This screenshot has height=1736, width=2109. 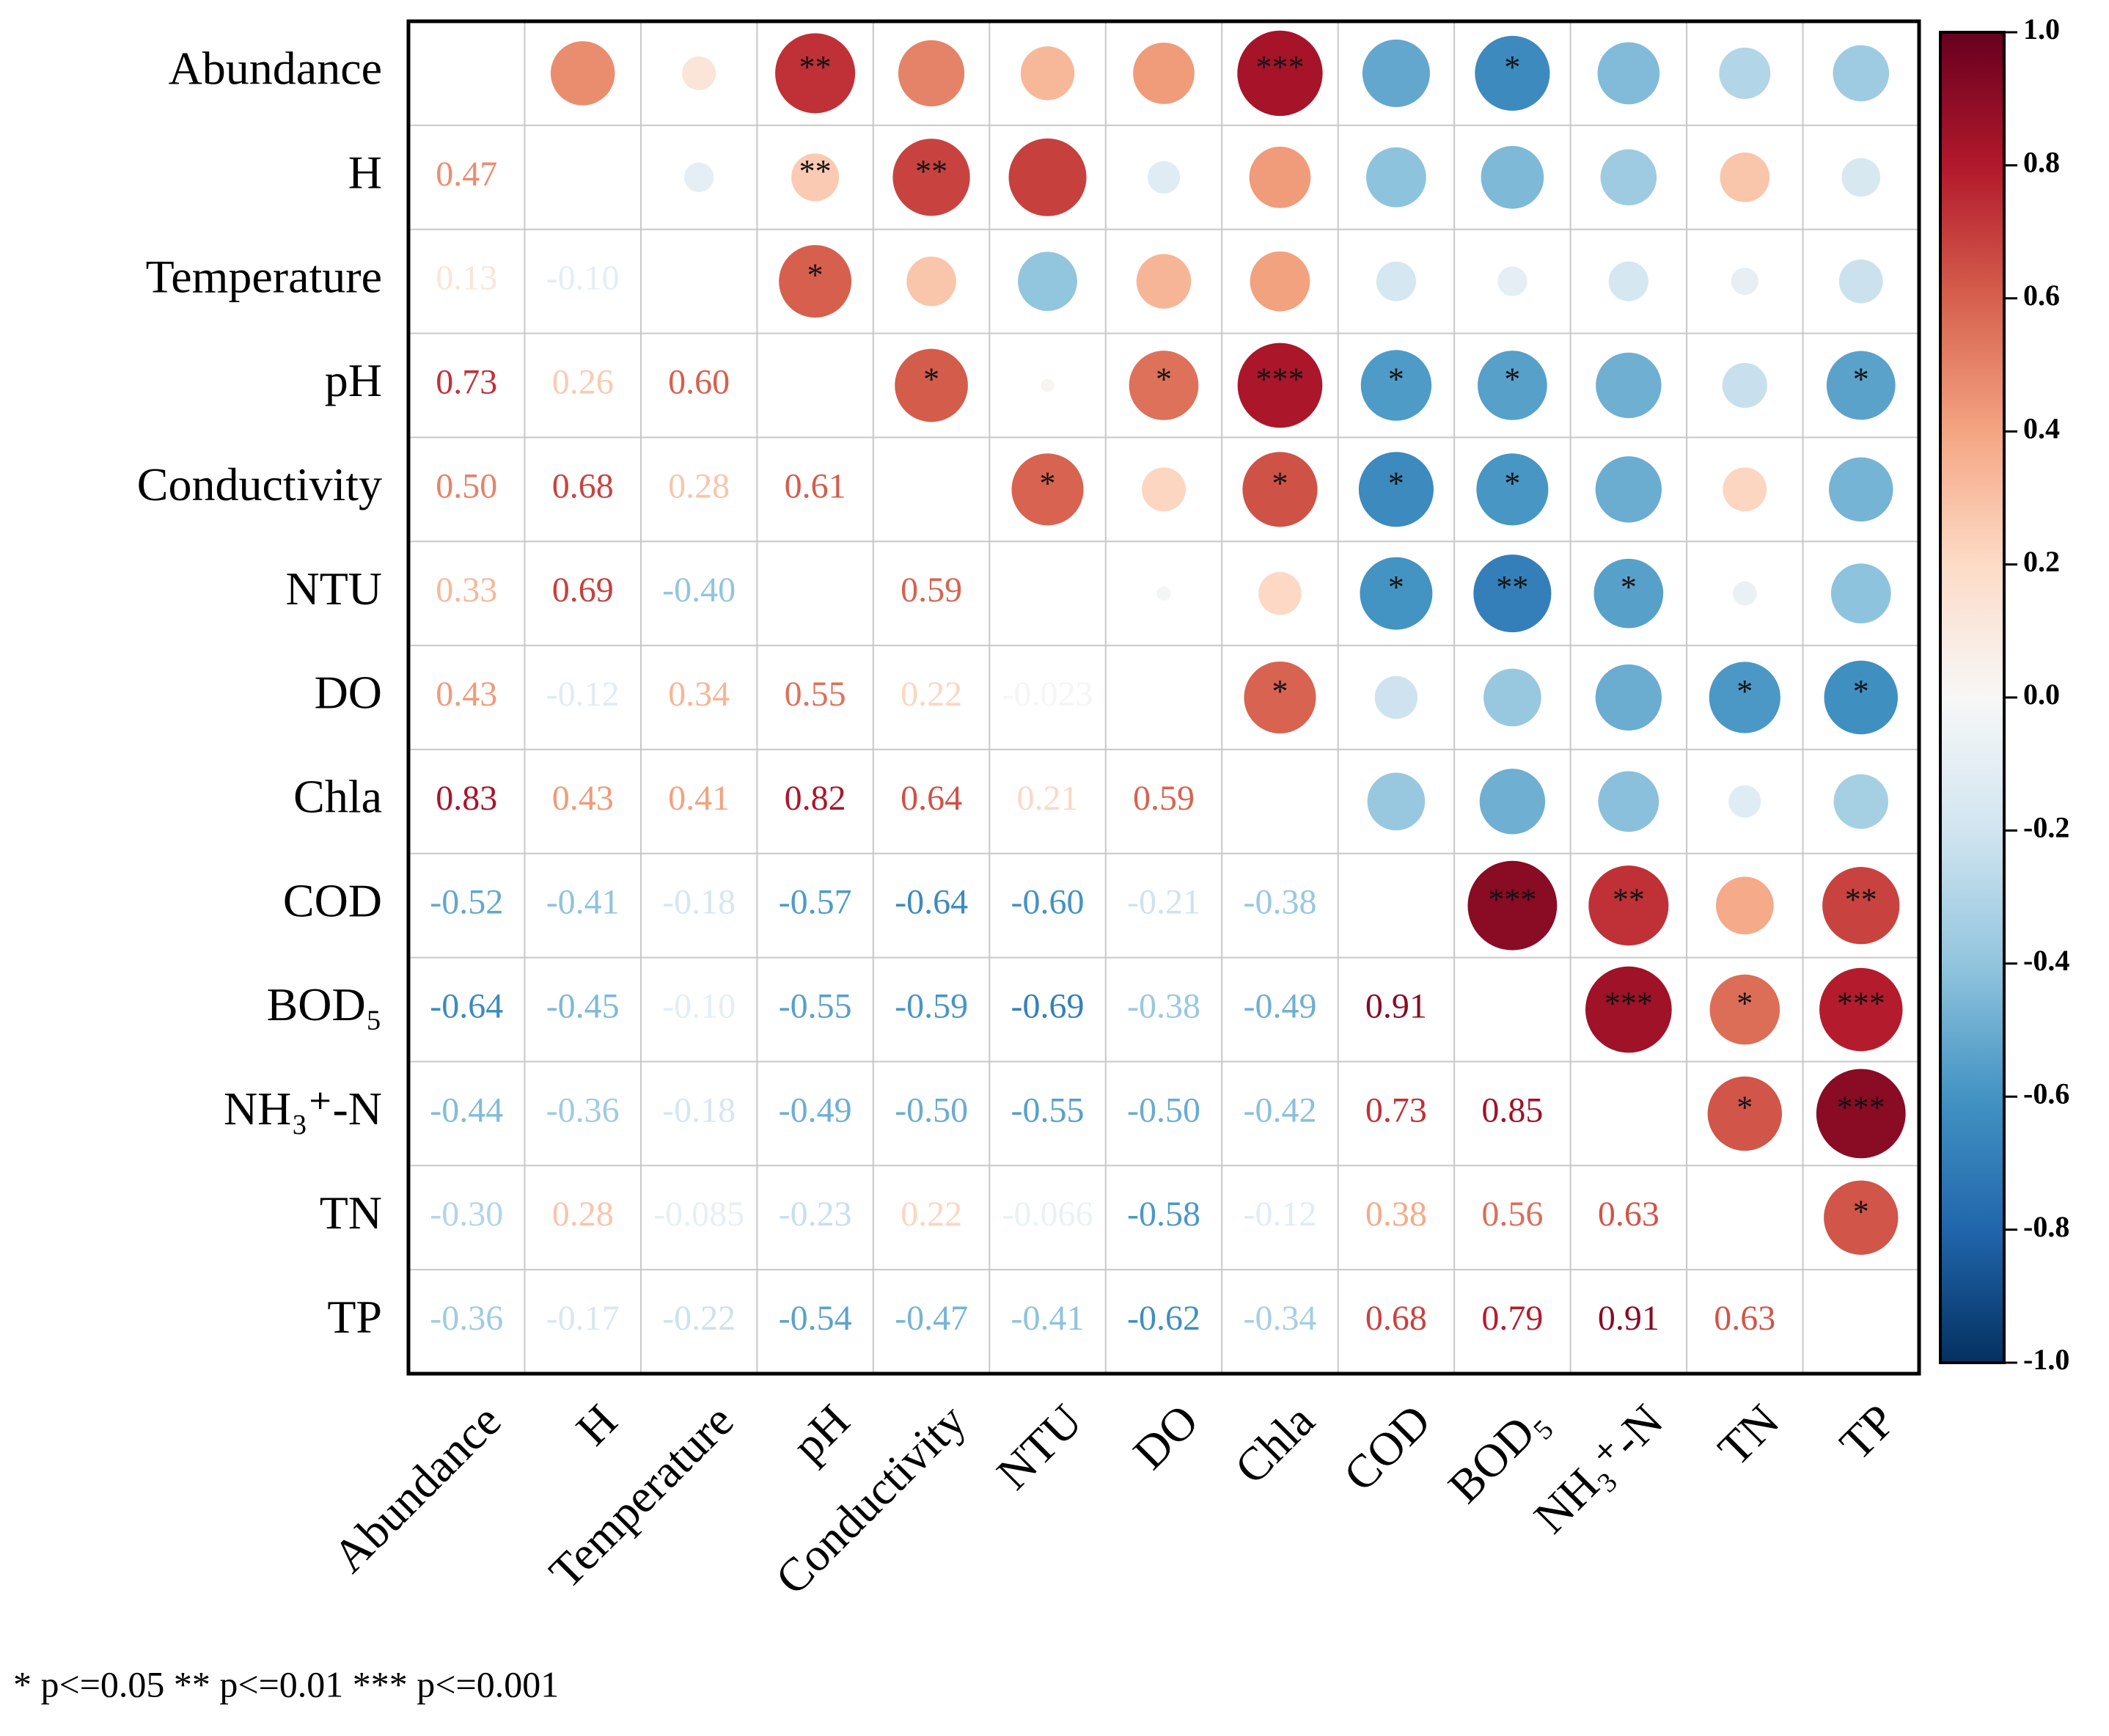 I want to click on colorbar-tick-label: 0.4, so click(x=2041, y=428).